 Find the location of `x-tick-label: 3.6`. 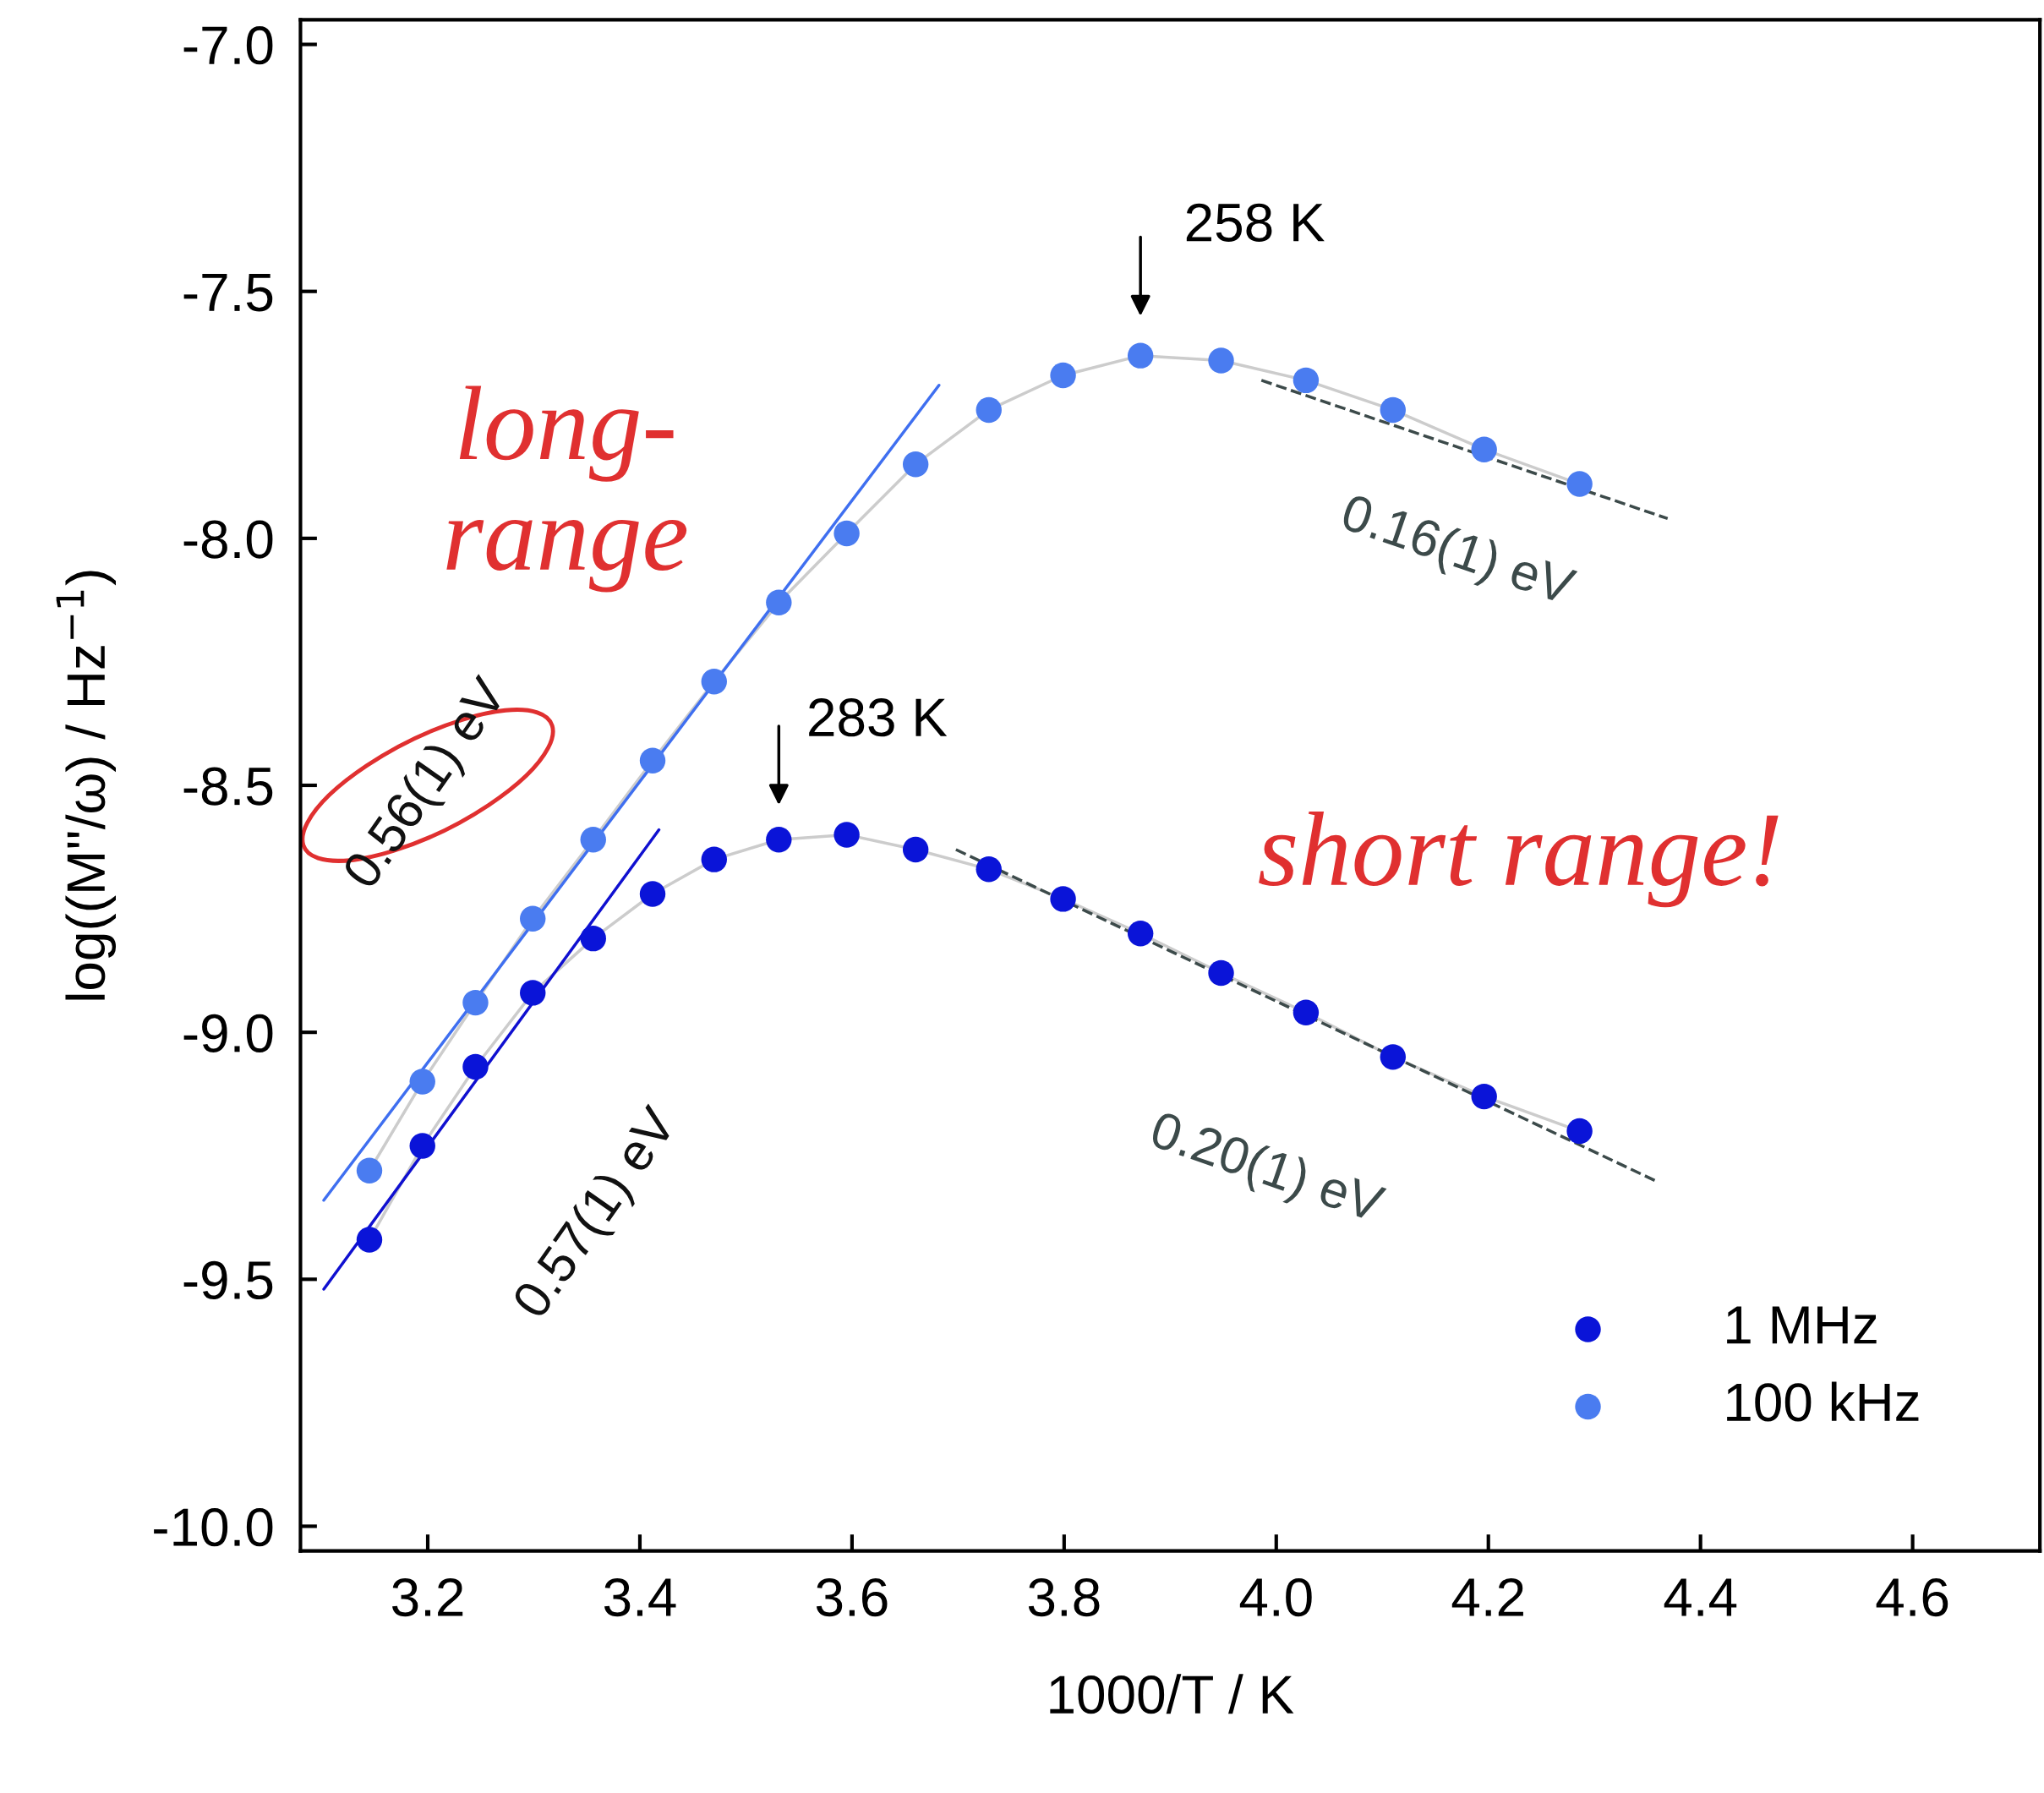

x-tick-label: 3.6 is located at coordinates (852, 1597).